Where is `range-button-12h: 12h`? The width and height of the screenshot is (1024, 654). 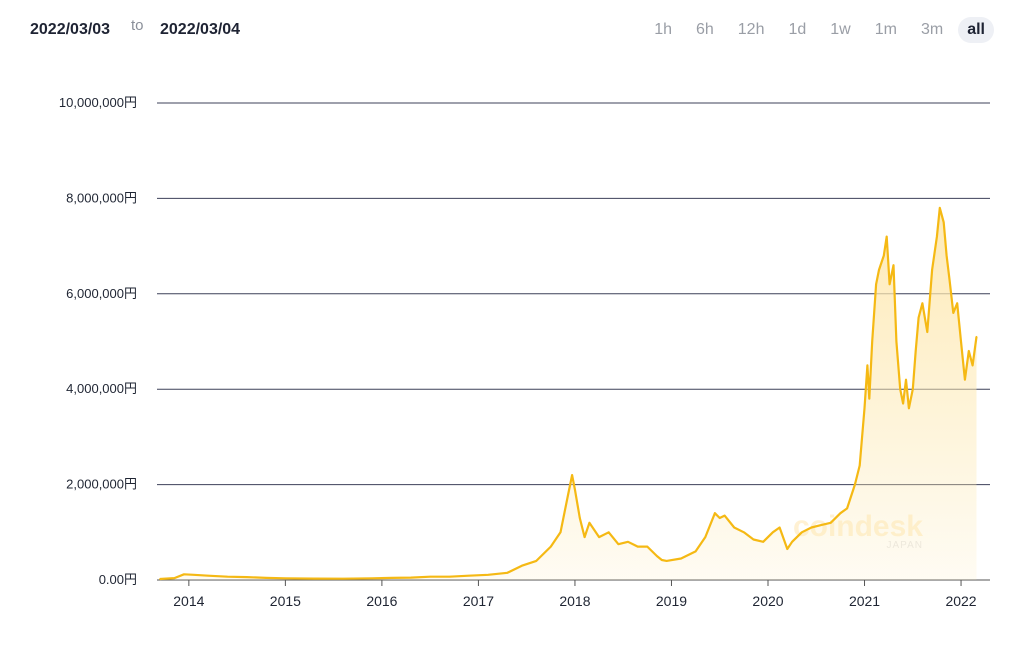 range-button-12h: 12h is located at coordinates (751, 30).